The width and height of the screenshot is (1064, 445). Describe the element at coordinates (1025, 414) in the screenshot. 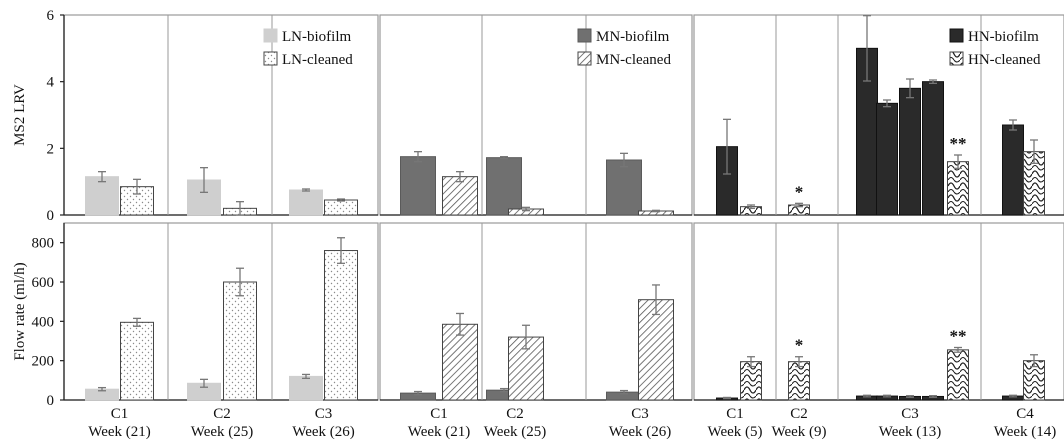

I see `x-group-label: C4` at that location.